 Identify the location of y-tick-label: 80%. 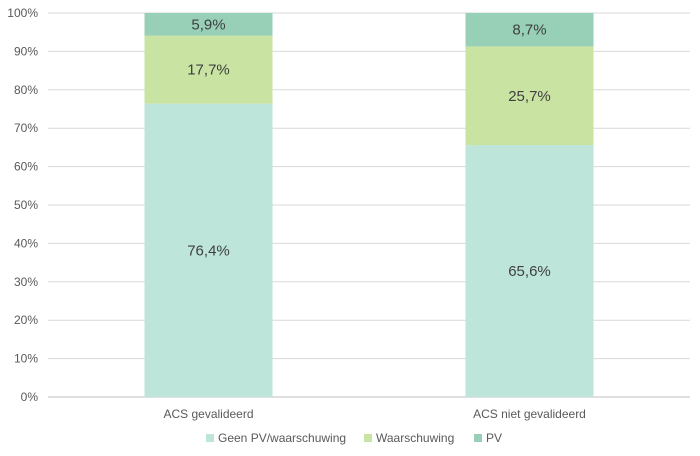
(26, 90).